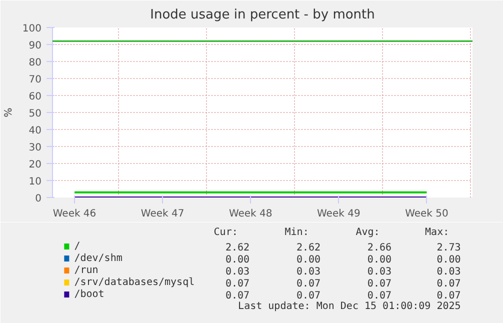 This screenshot has height=323, width=503. Describe the element at coordinates (134, 282) in the screenshot. I see `legend-label: /srv/databases/mysql` at that location.